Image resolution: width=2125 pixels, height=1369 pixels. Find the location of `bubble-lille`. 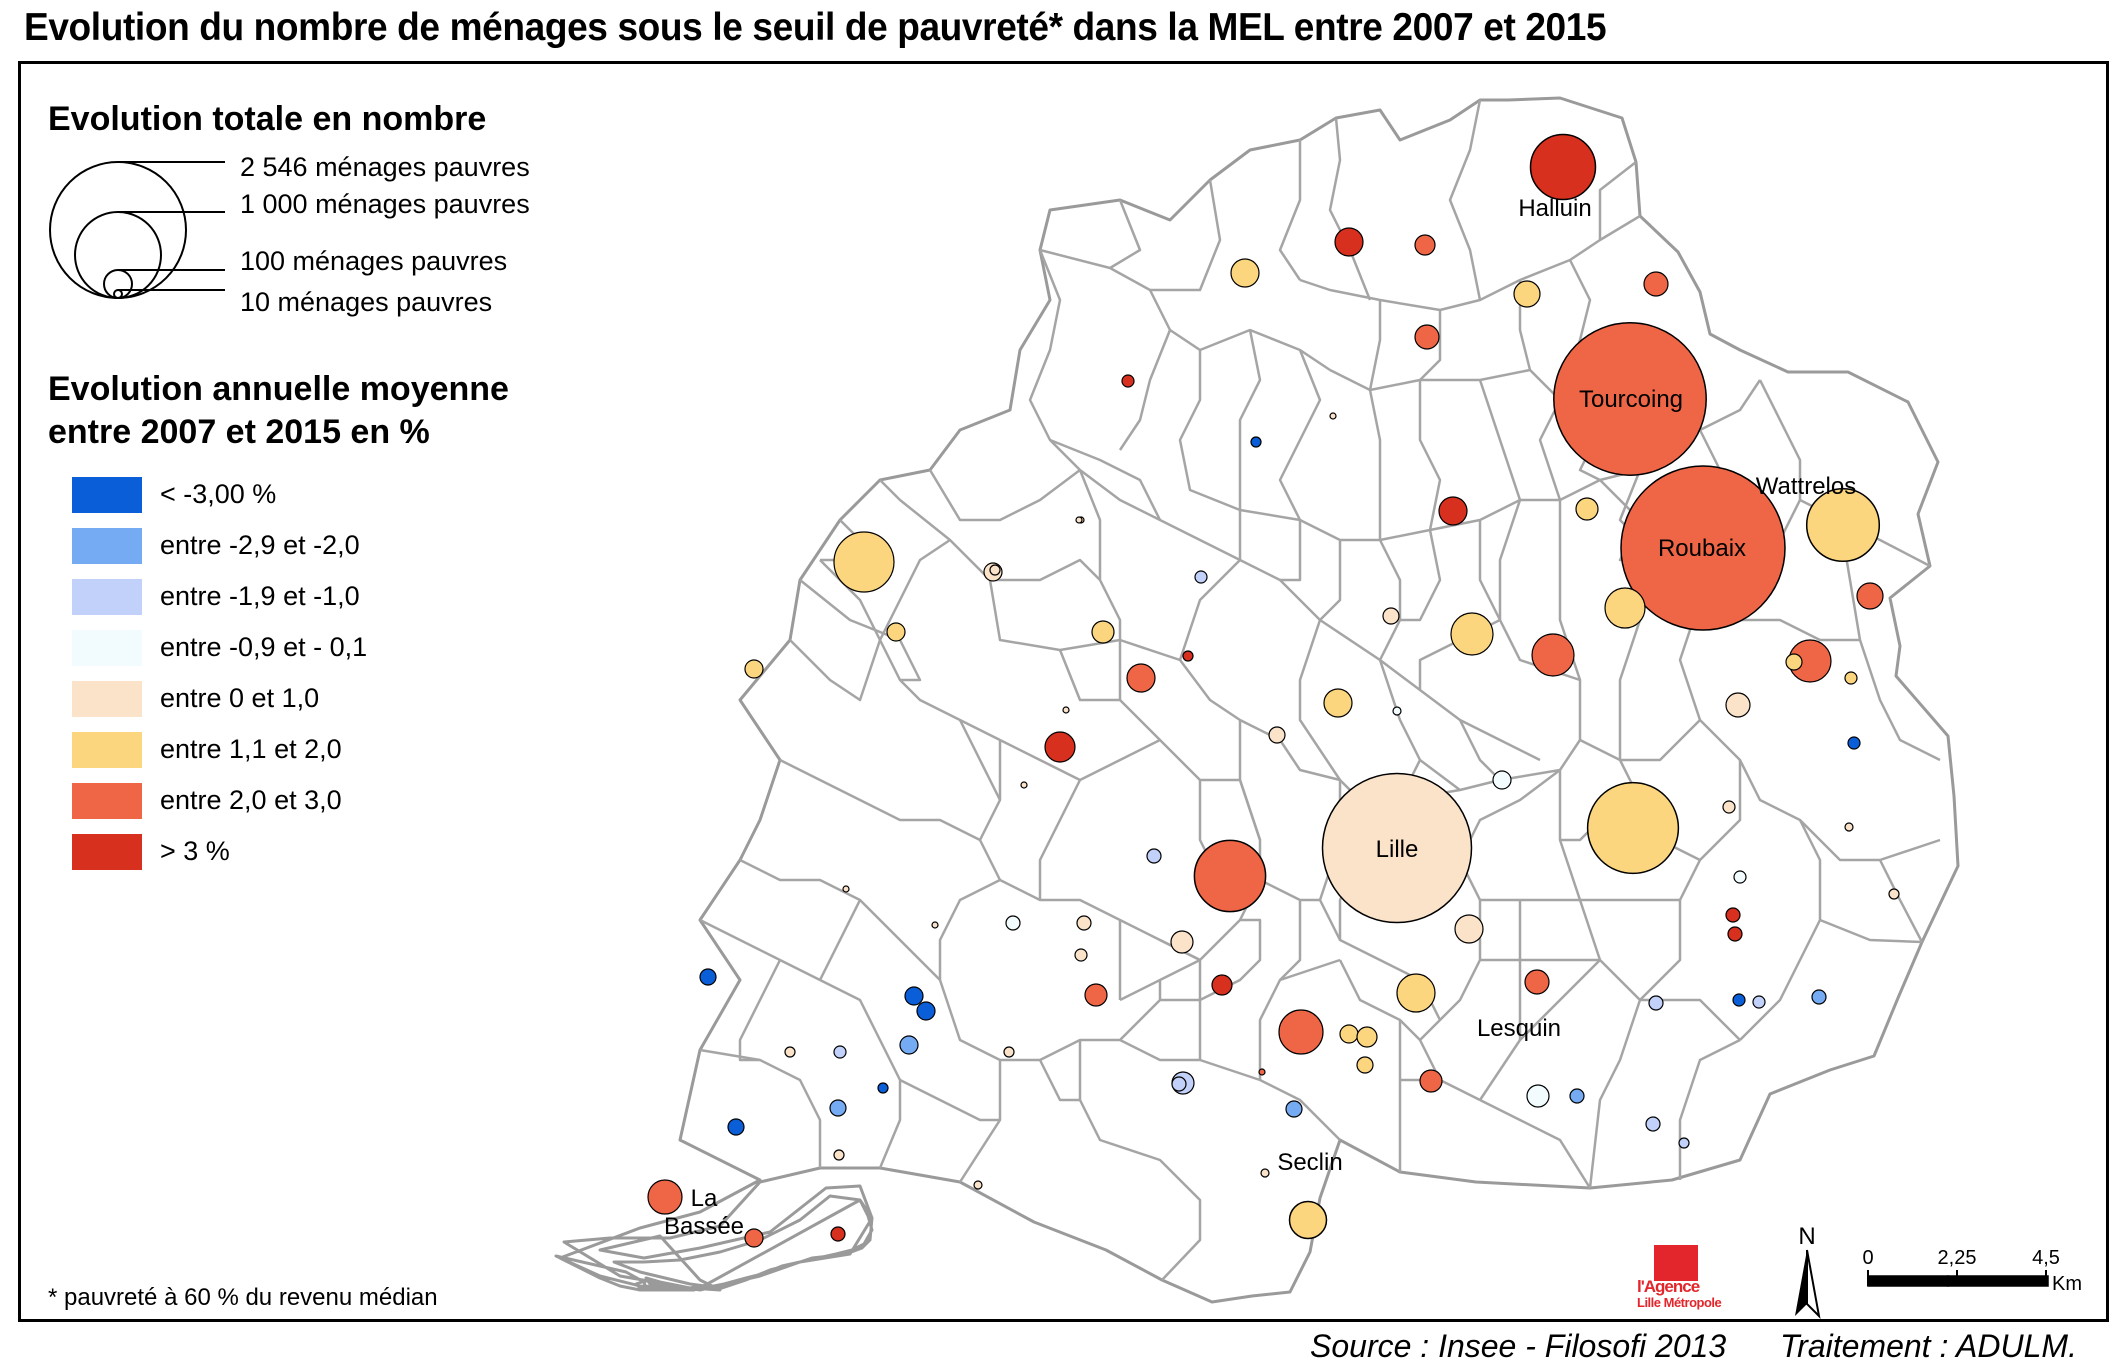

bubble-lille is located at coordinates (1397, 848).